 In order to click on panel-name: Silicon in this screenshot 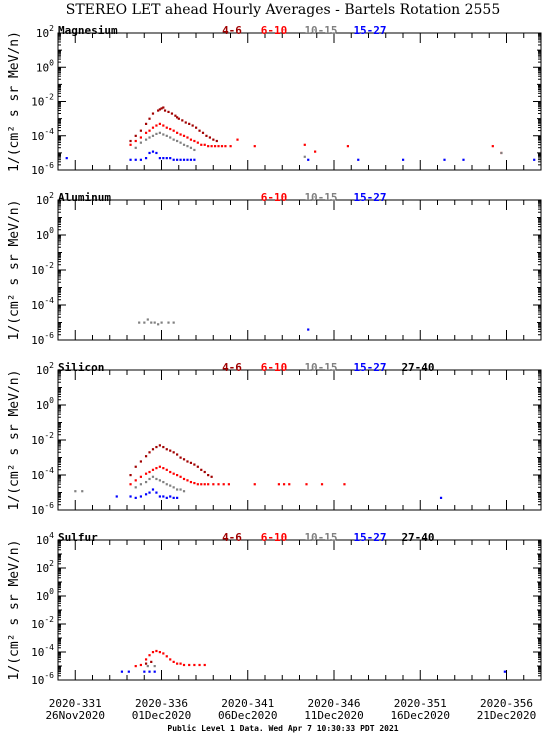, I will do `click(81, 367)`.